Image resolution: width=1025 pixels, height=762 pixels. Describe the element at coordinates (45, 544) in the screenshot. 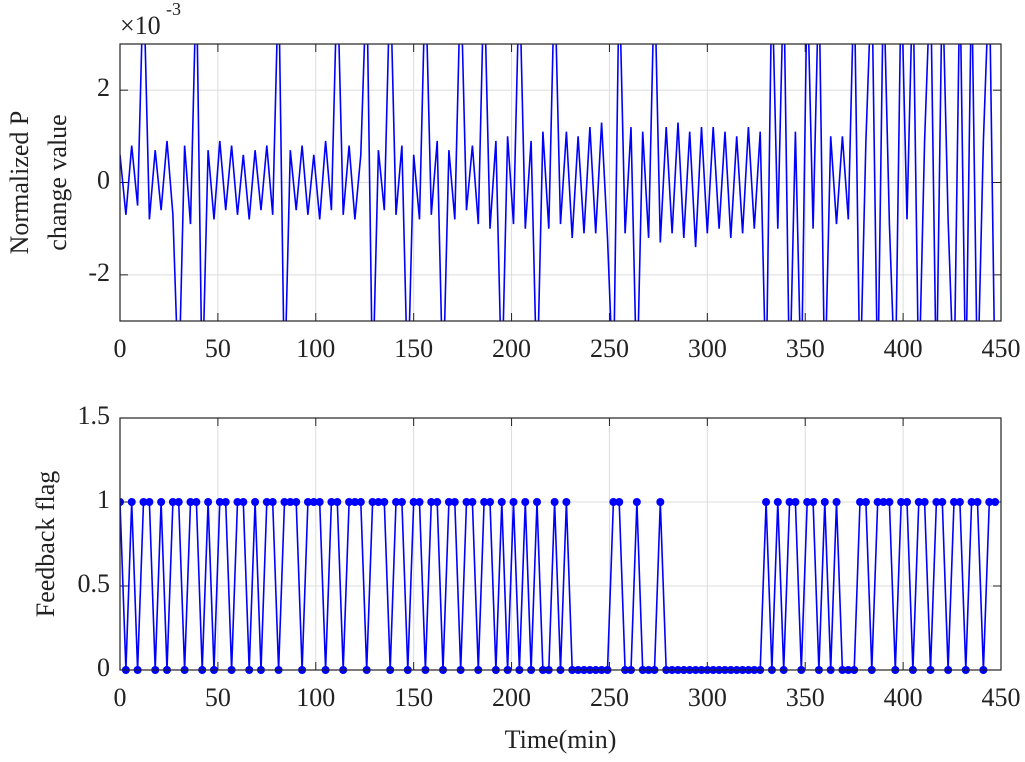

I see `y-axis-label: Feedback flag` at that location.